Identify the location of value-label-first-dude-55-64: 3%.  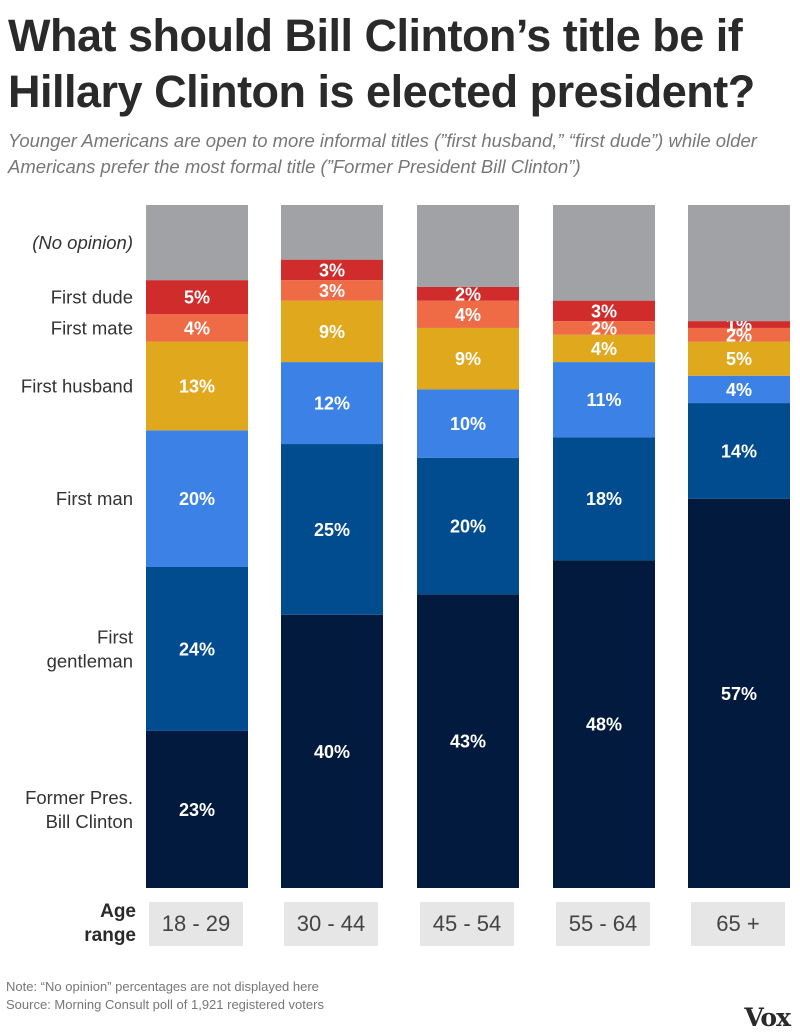
(604, 311).